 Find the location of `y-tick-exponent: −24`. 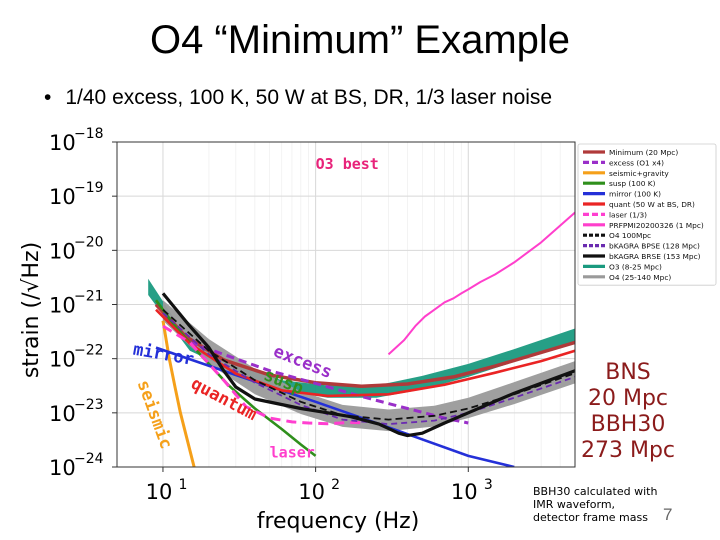

y-tick-exponent: −24 is located at coordinates (89, 459).